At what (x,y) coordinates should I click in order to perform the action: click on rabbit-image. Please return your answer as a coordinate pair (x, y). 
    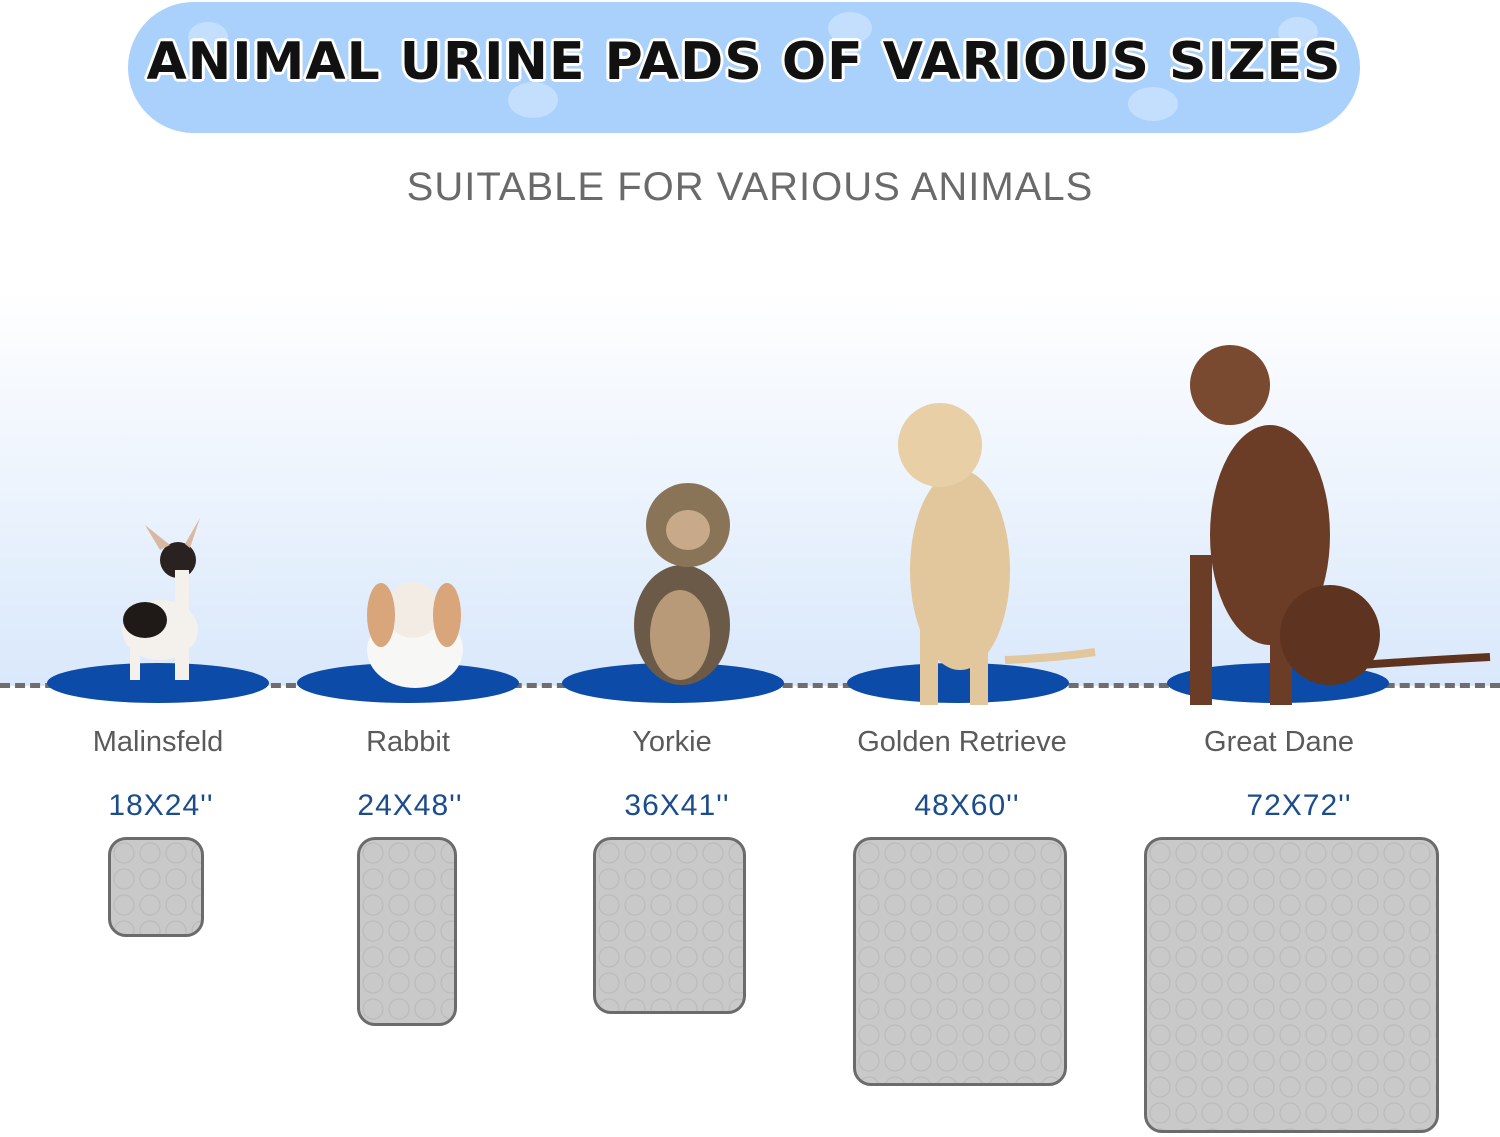
    Looking at the image, I should click on (415, 635).